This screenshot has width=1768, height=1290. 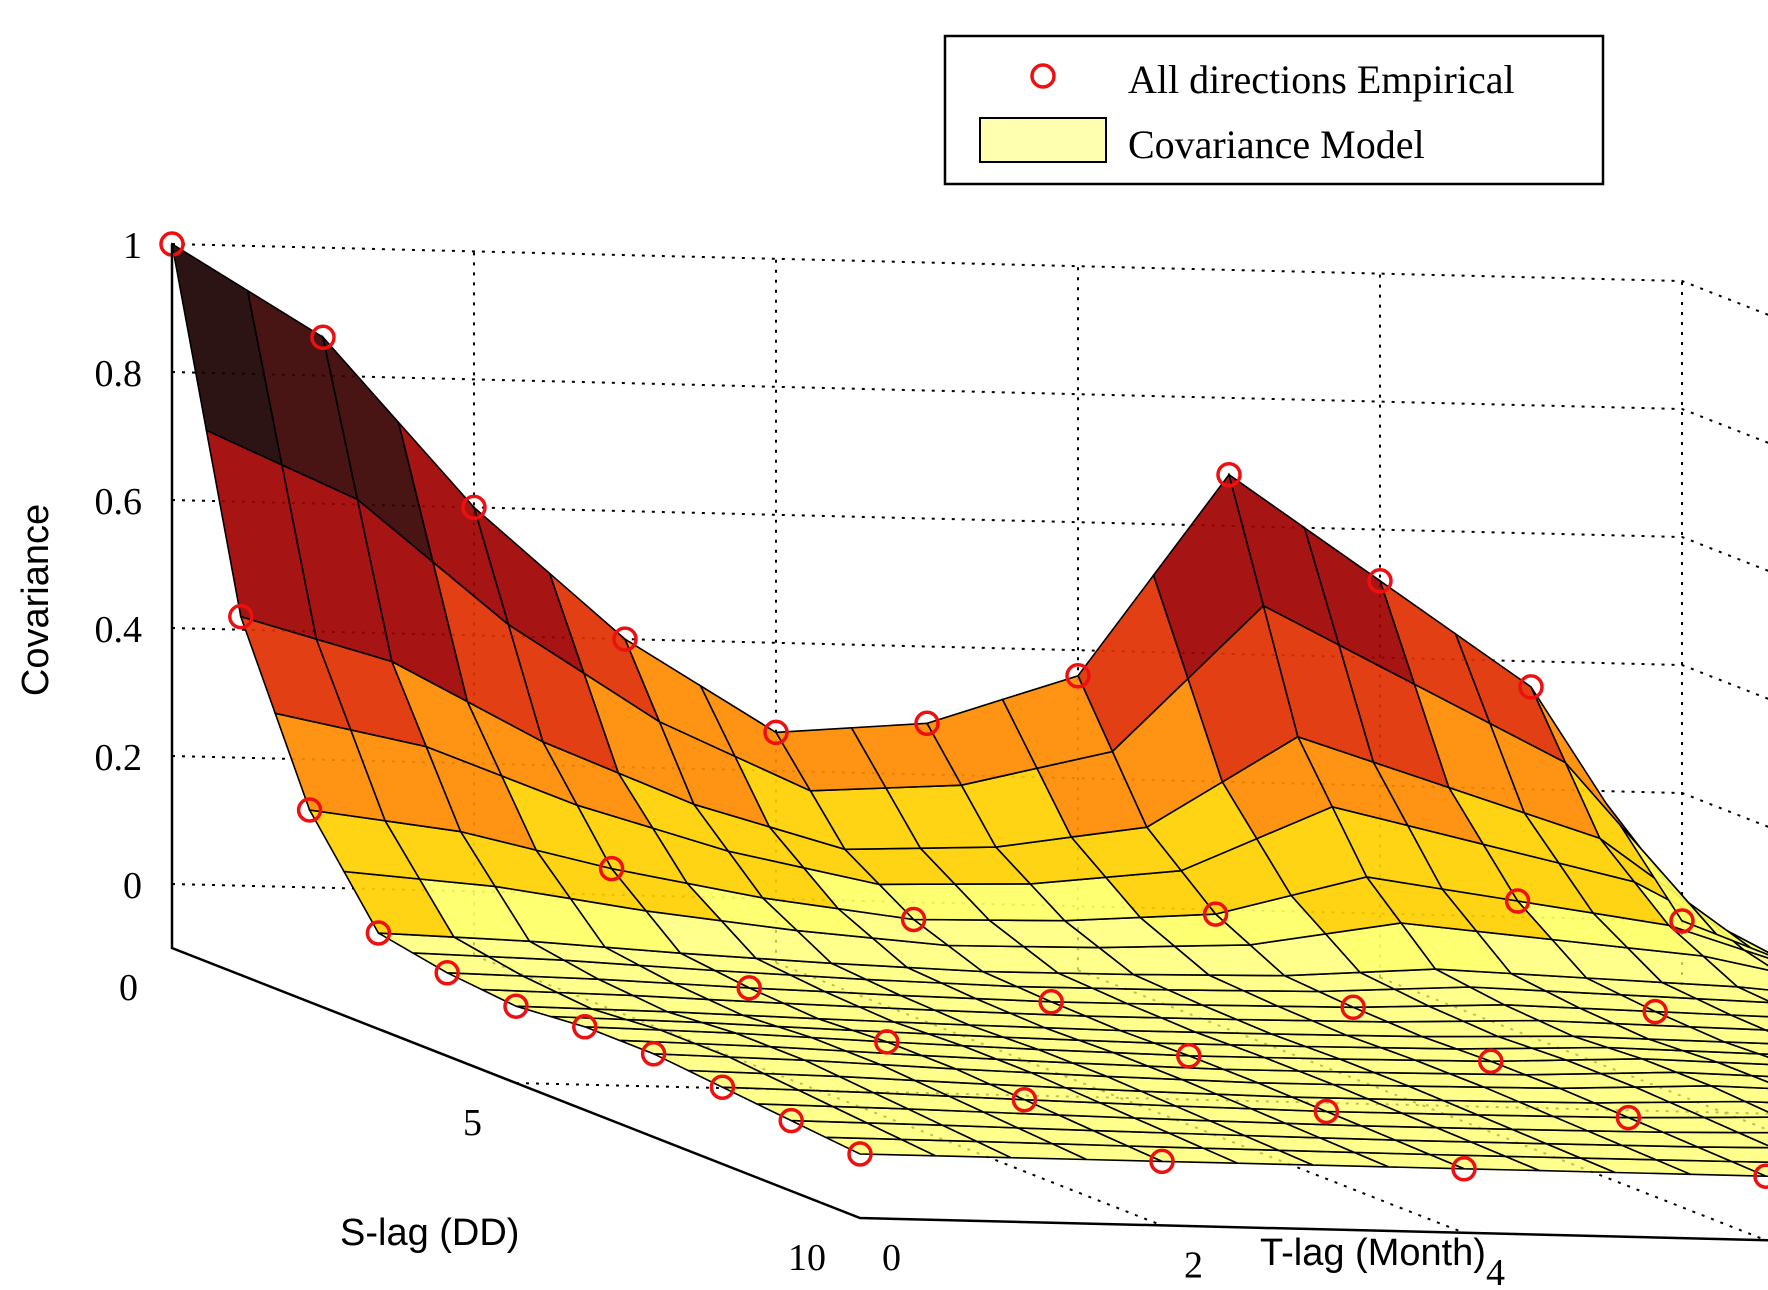 I want to click on y-tick-labels: 0246810, so click(x=1193, y=1263).